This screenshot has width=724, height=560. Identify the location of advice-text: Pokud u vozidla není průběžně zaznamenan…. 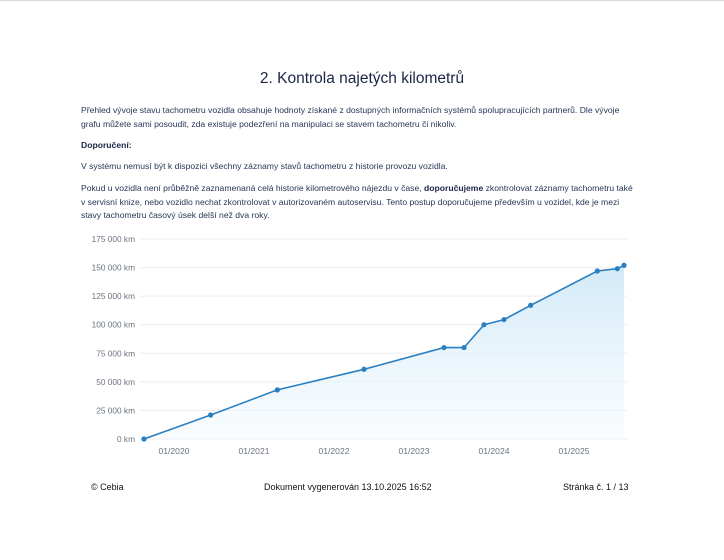
(253, 188).